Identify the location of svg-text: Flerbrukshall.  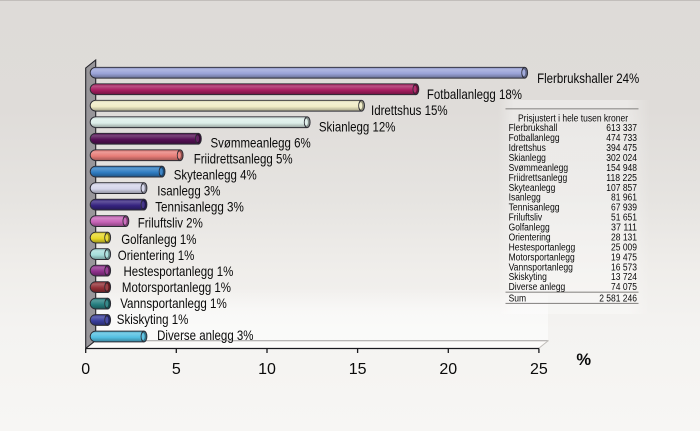
(533, 128).